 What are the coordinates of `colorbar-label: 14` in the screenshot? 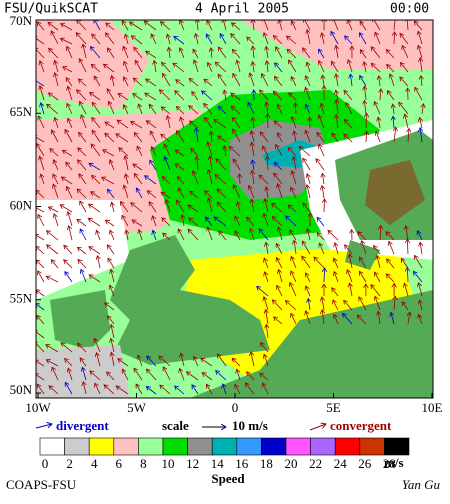 It's located at (218, 463).